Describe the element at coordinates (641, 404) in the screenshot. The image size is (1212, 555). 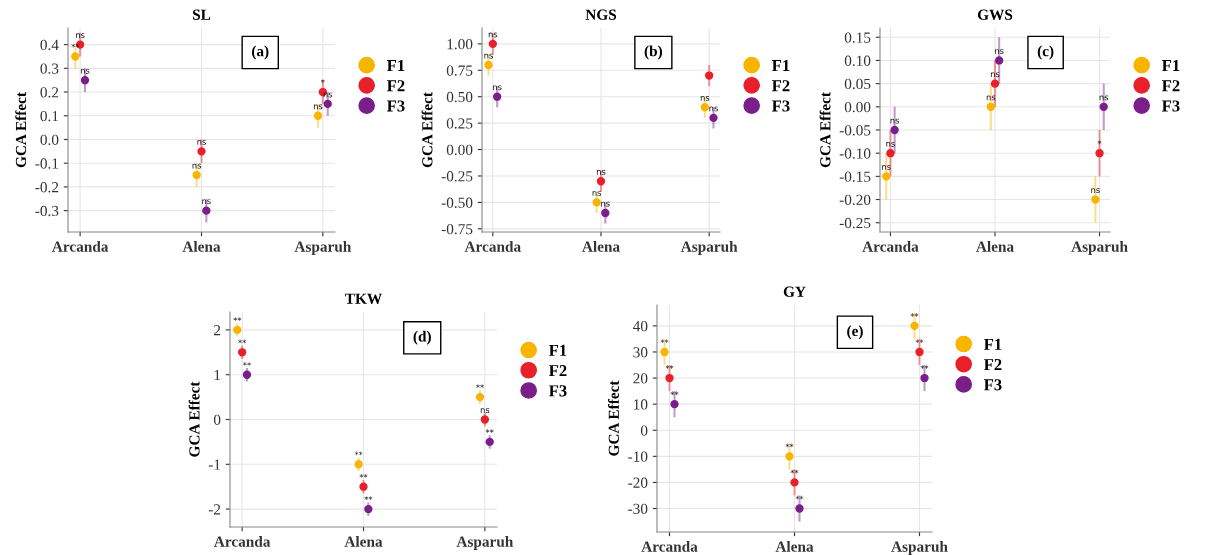
I see `y-tick-label: 10` at that location.